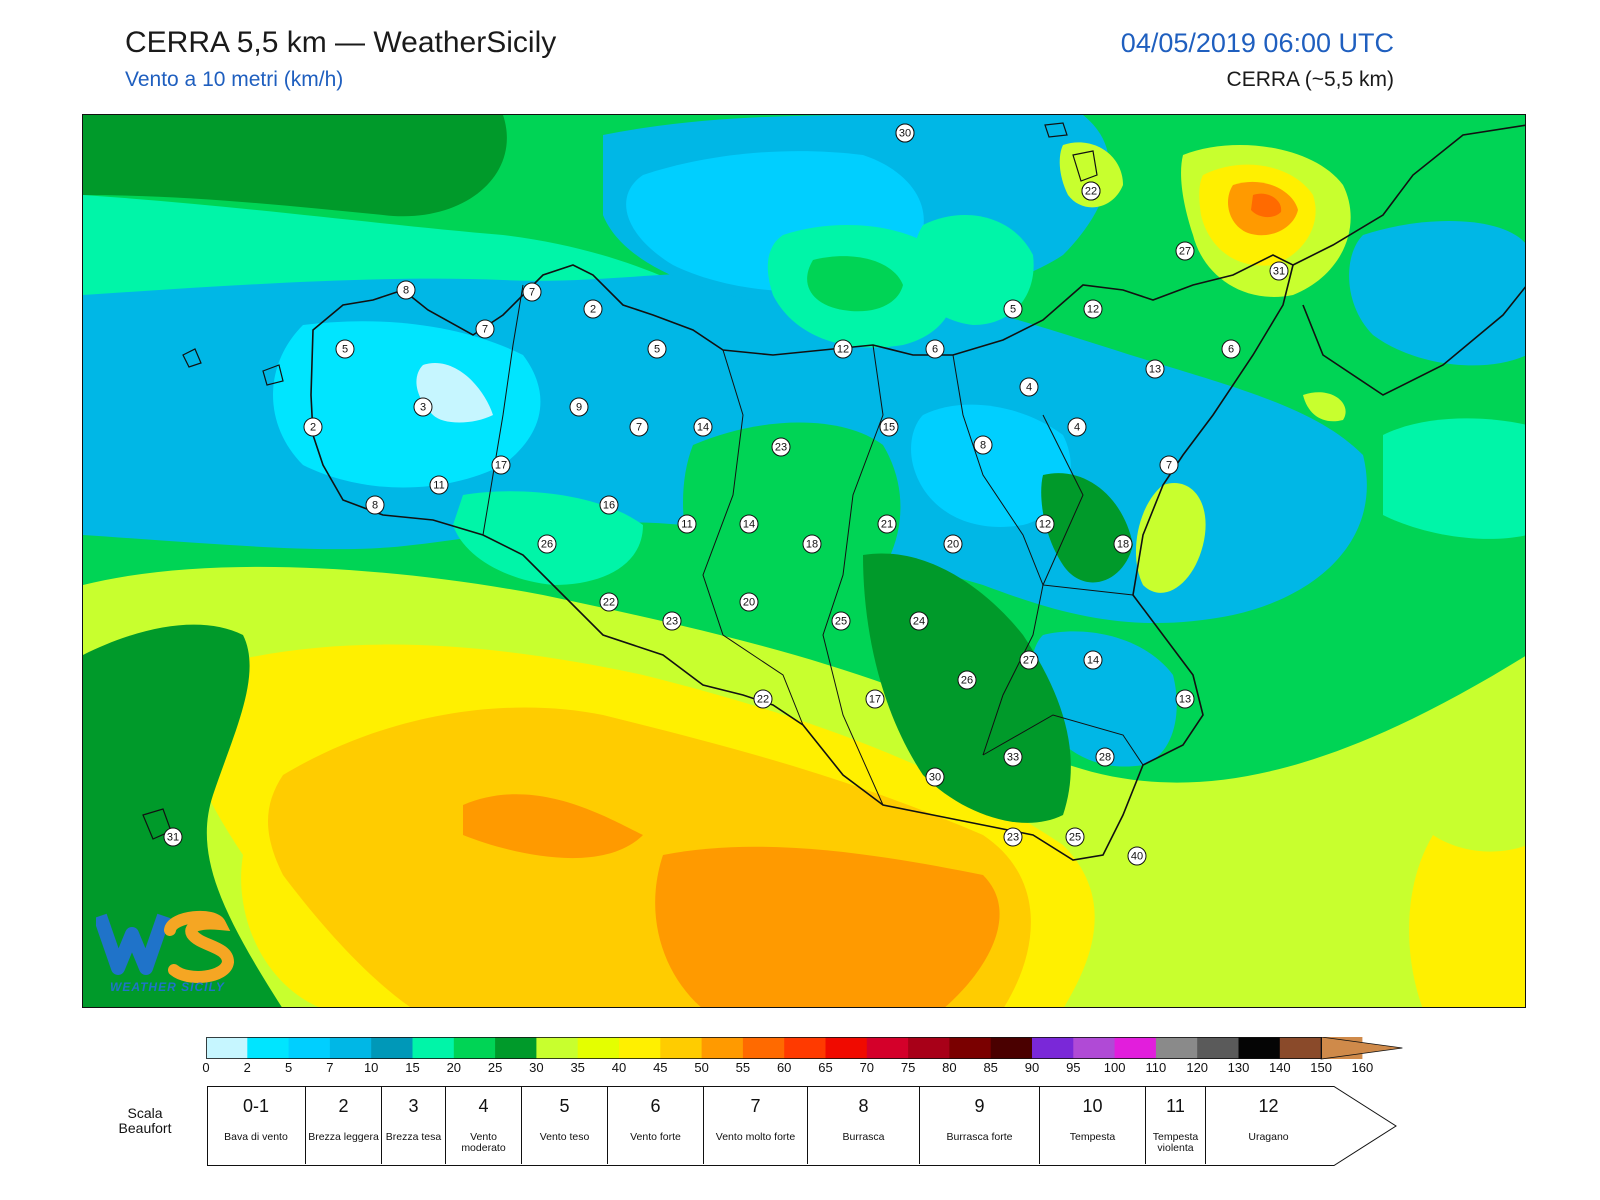 The height and width of the screenshot is (1200, 1600). I want to click on station-marker: 22, so click(609, 602).